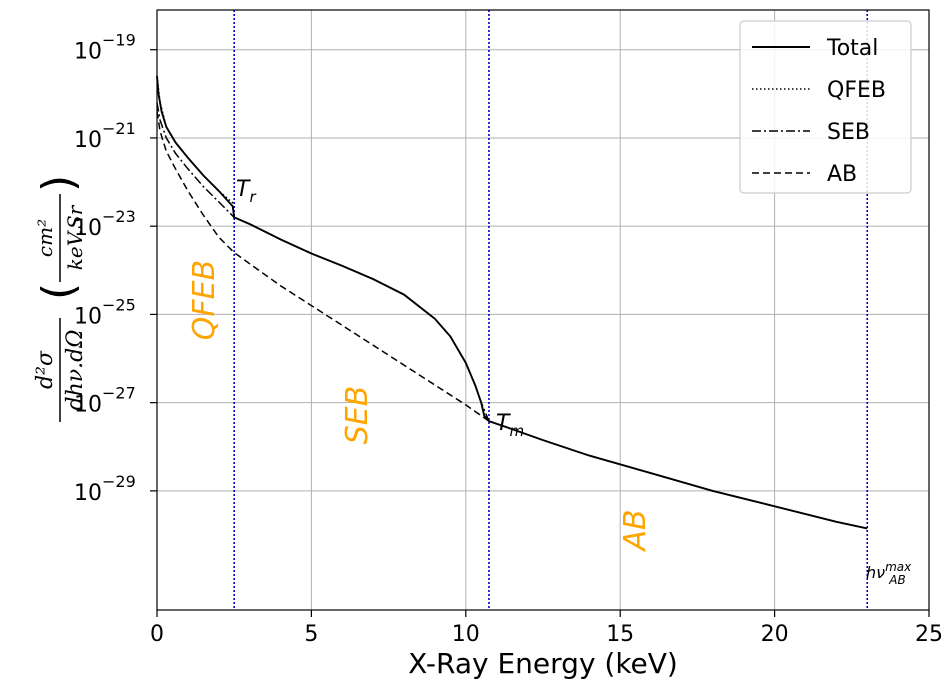 The height and width of the screenshot is (684, 945). I want to click on x-tick-label: 15, so click(620, 634).